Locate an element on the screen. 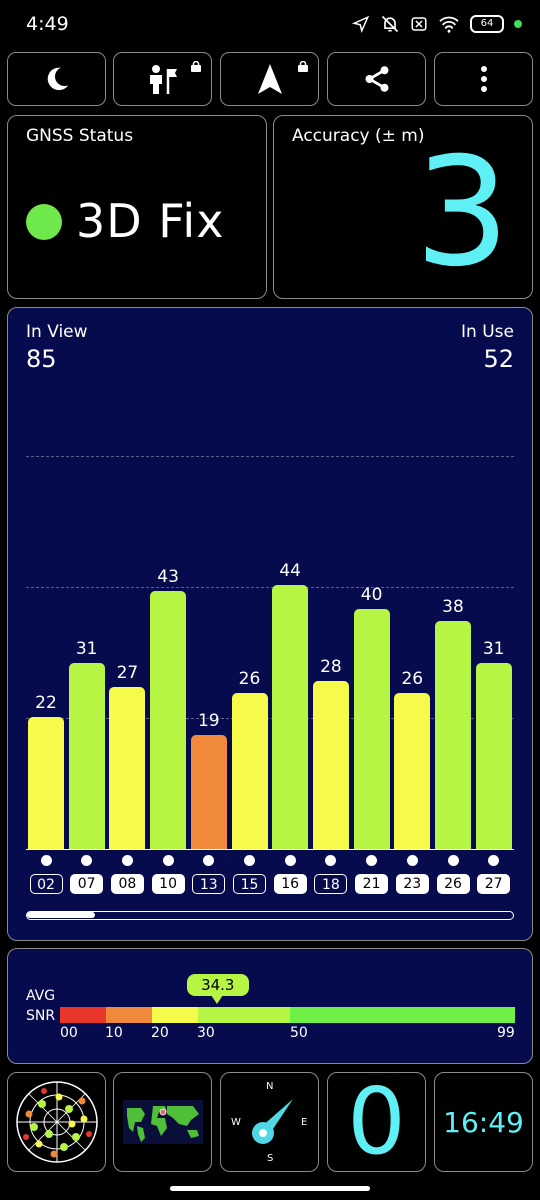 Image resolution: width=540 pixels, height=1200 pixels. more-vert-icon is located at coordinates (483, 79).